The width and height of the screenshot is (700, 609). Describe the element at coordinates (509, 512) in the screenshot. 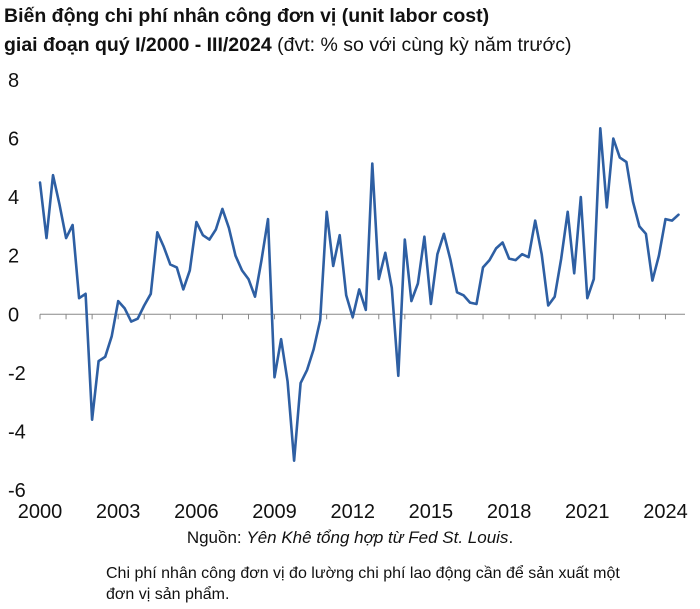

I see `x-tick-label: 2018` at that location.